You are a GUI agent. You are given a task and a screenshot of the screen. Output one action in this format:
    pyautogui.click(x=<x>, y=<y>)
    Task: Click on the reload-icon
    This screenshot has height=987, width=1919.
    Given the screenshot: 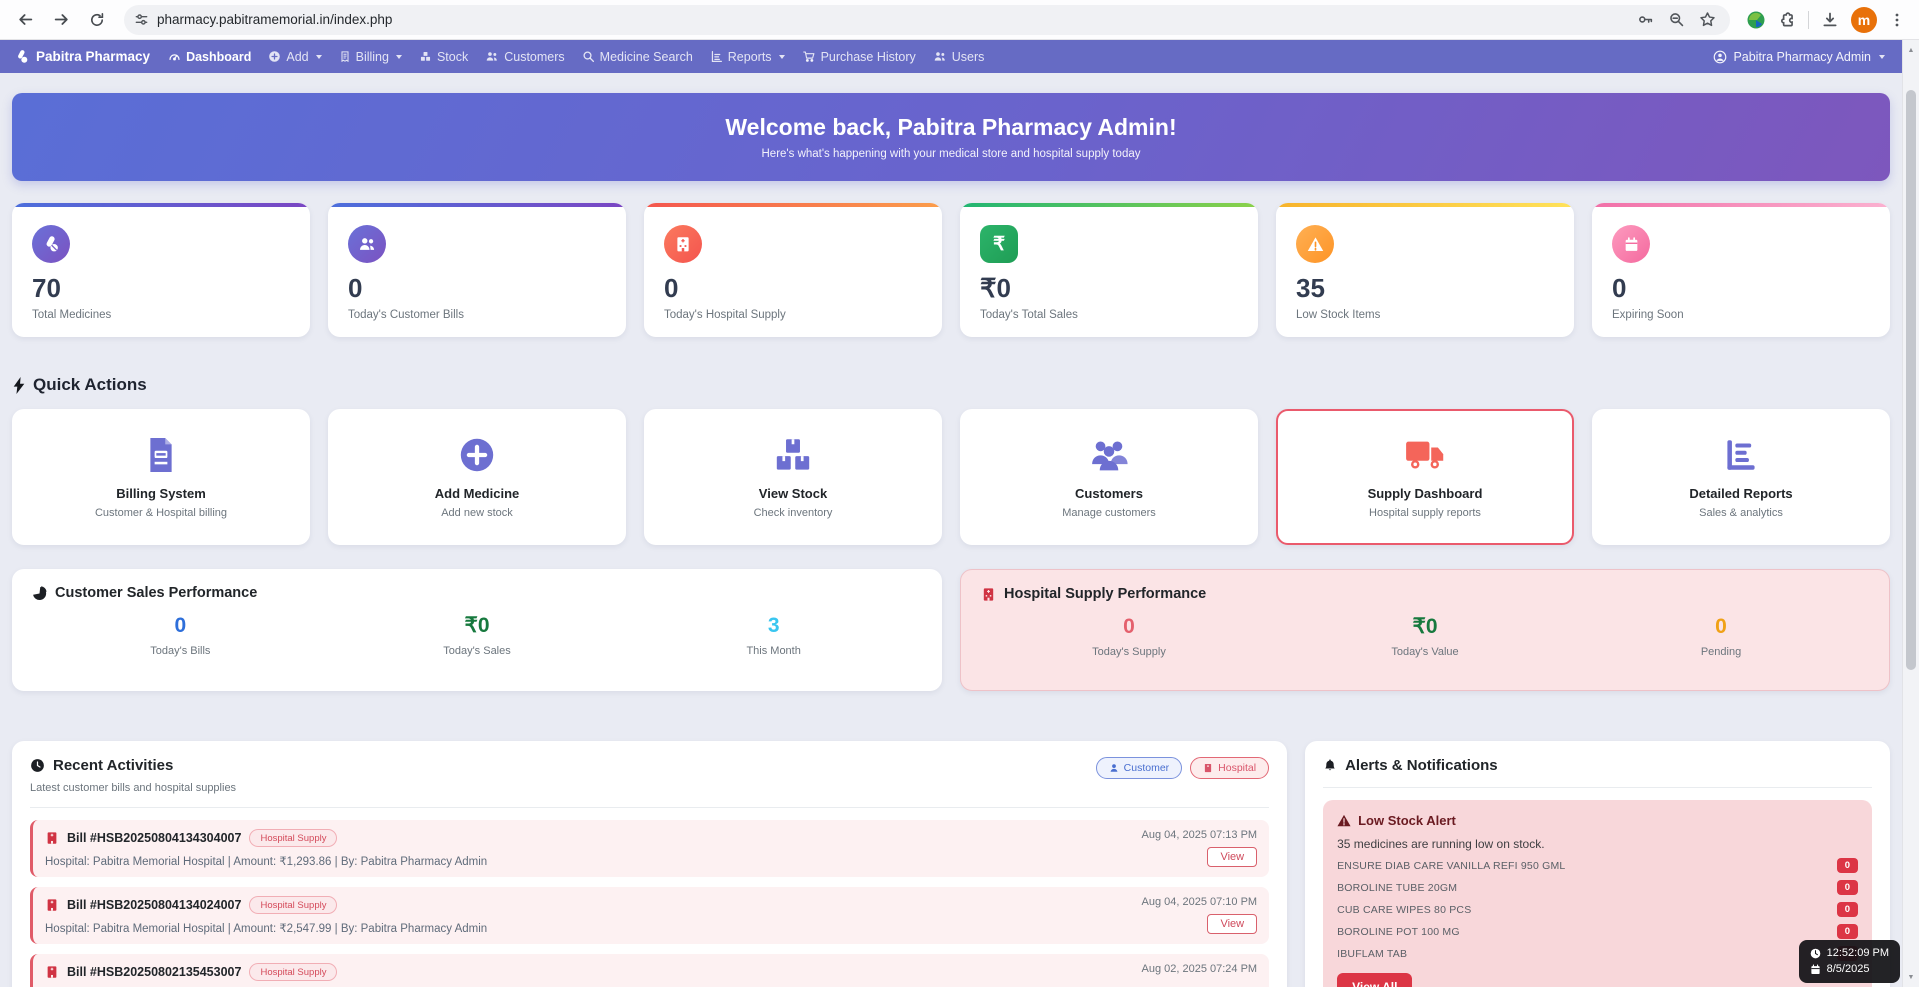 What is the action you would take?
    pyautogui.click(x=97, y=19)
    